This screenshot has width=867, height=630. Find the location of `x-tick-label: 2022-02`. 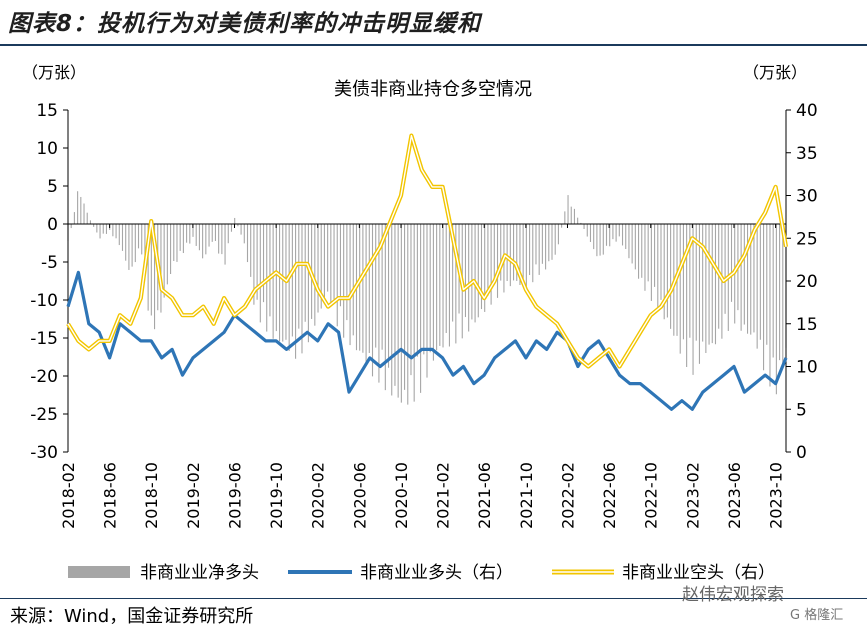

x-tick-label: 2022-02 is located at coordinates (567, 495).